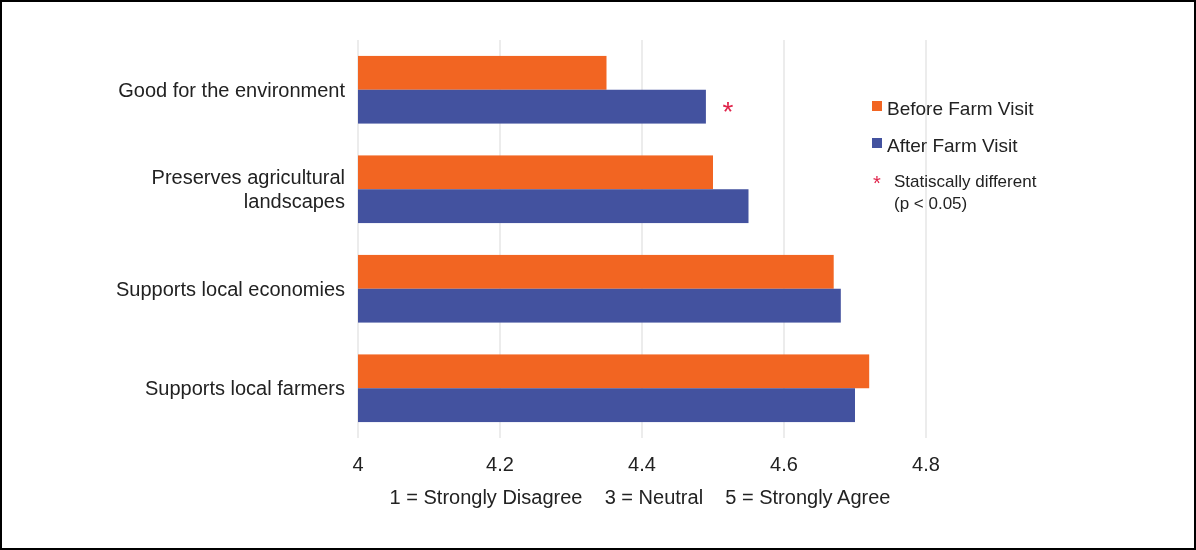  I want to click on y-tick-label: Preserves agricultural landscapes, so click(248, 189).